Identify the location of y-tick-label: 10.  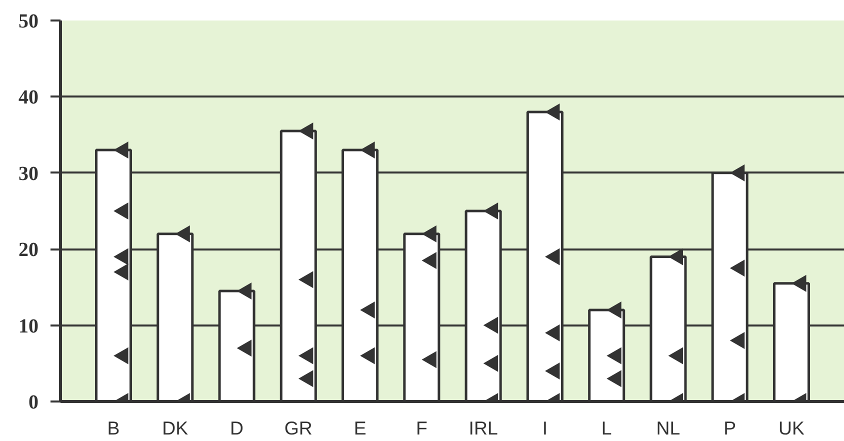
(28, 326).